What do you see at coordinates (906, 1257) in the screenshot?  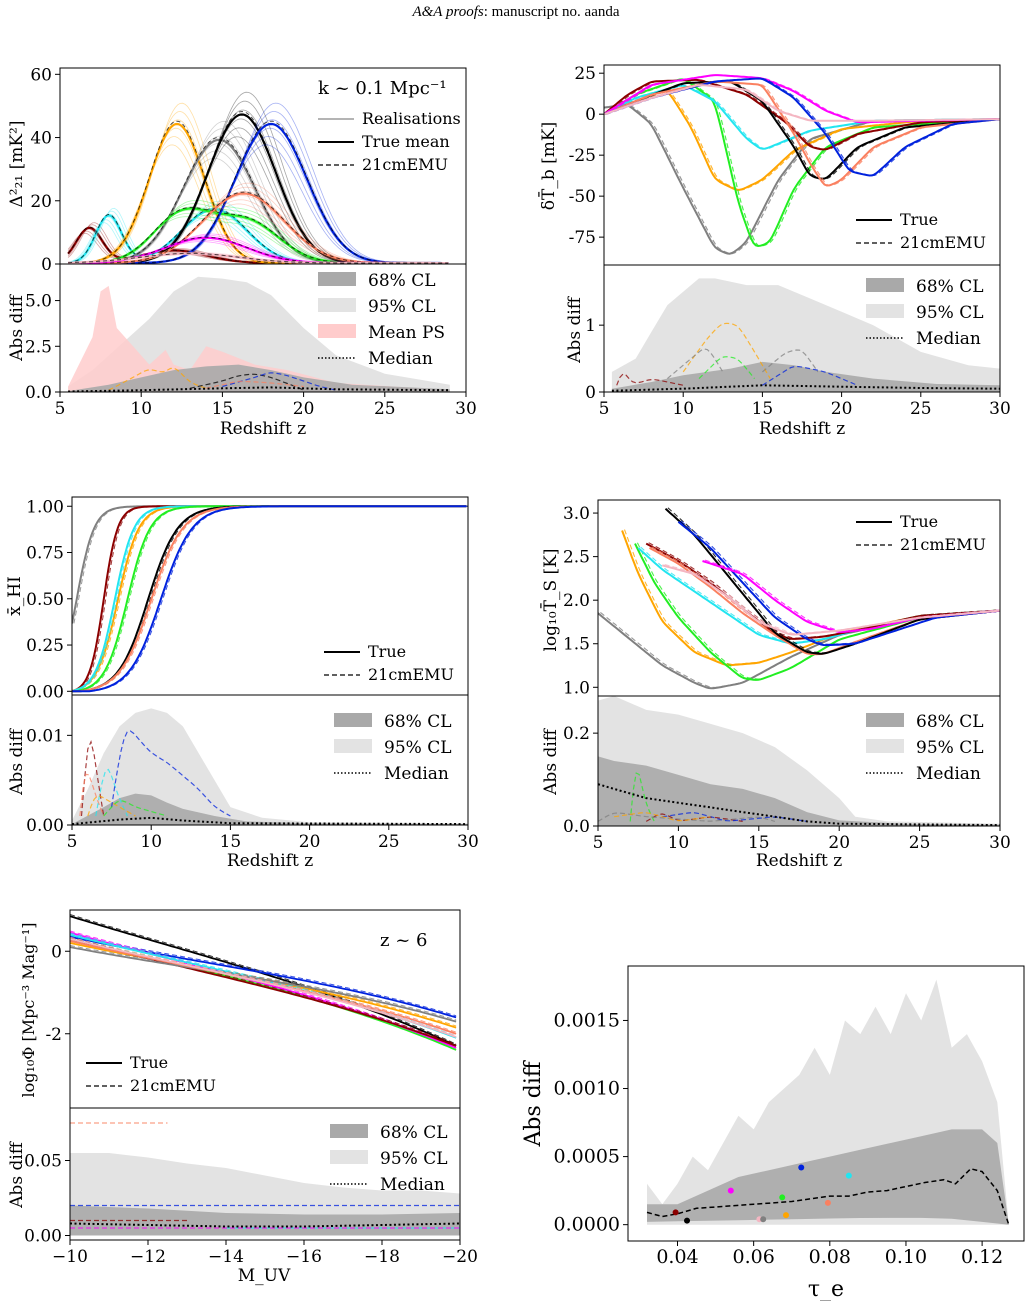 I see `x-tick-label: 0.10` at bounding box center [906, 1257].